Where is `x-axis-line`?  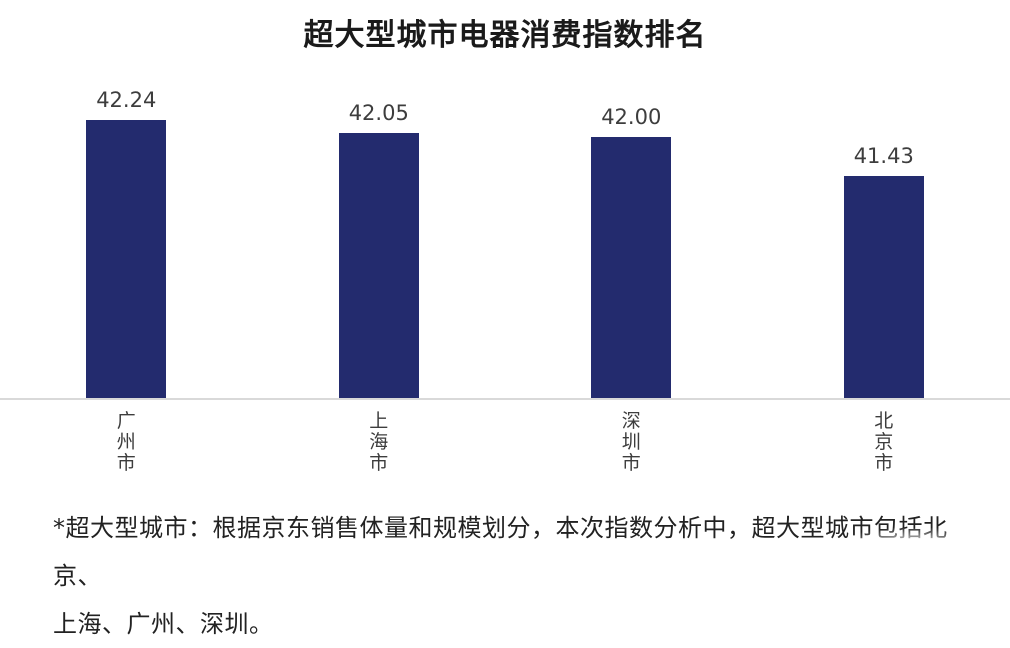 x-axis-line is located at coordinates (505, 399).